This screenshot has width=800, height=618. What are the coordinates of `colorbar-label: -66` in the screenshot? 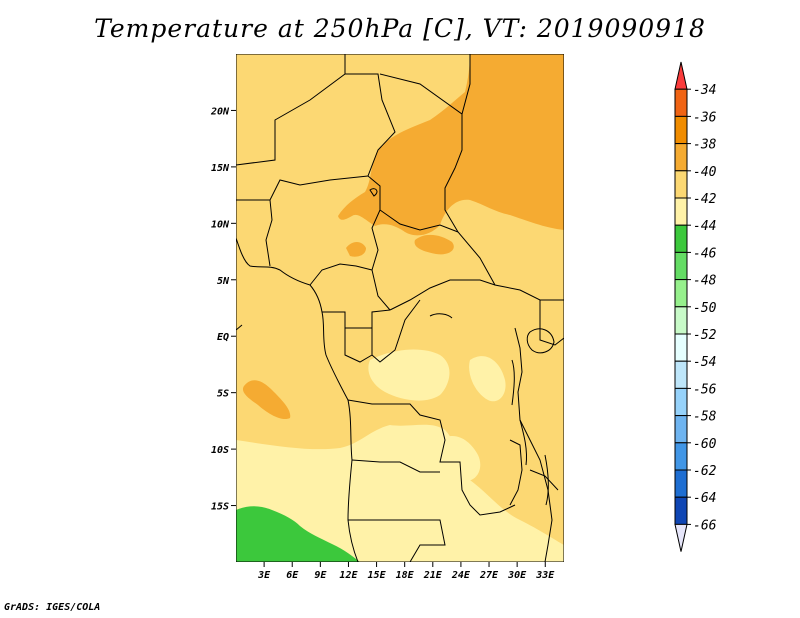 It's located at (705, 525).